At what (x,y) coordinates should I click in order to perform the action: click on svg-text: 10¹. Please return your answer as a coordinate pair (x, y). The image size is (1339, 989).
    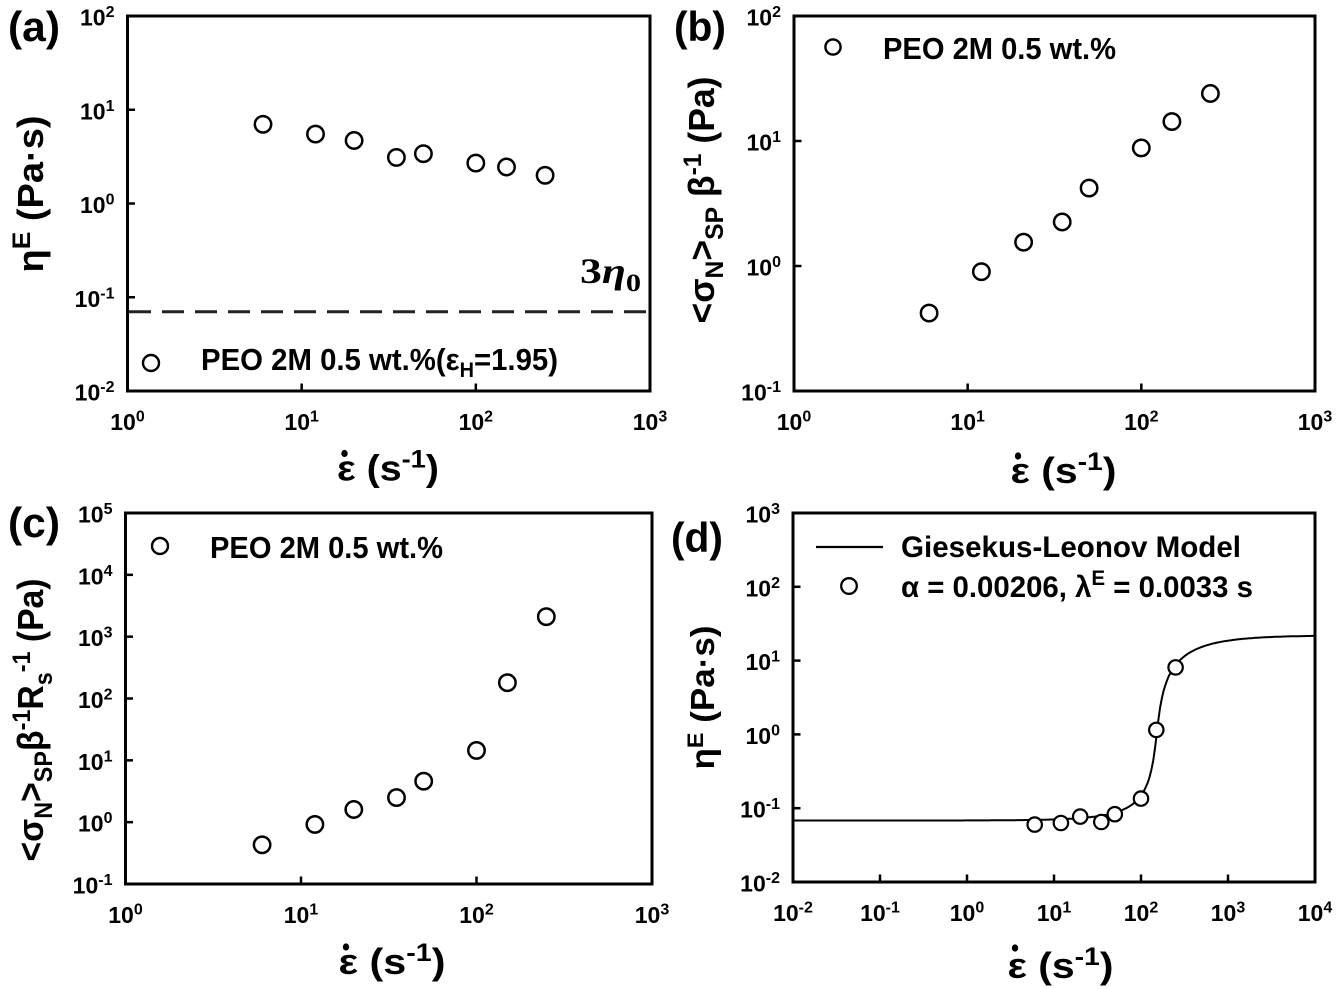
    Looking at the image, I should click on (967, 422).